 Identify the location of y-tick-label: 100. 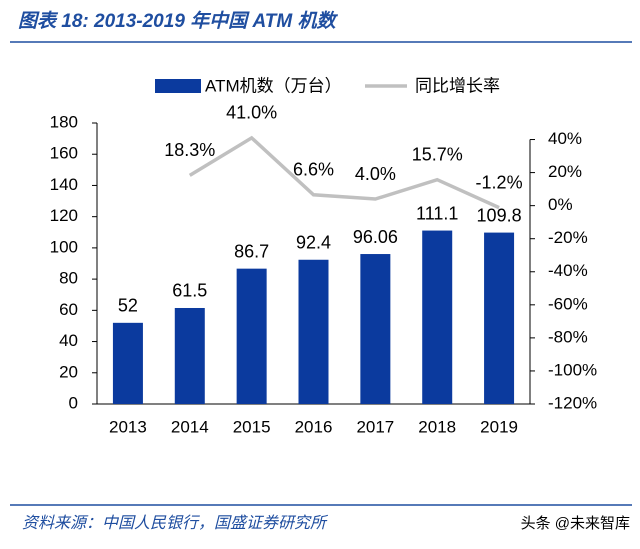
(64, 246).